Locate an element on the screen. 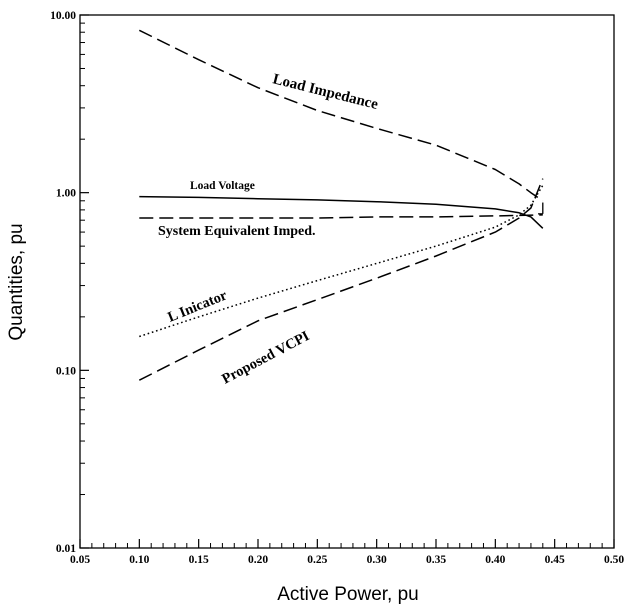 The width and height of the screenshot is (629, 608). y-tick-label: 1.00 is located at coordinates (66, 194).